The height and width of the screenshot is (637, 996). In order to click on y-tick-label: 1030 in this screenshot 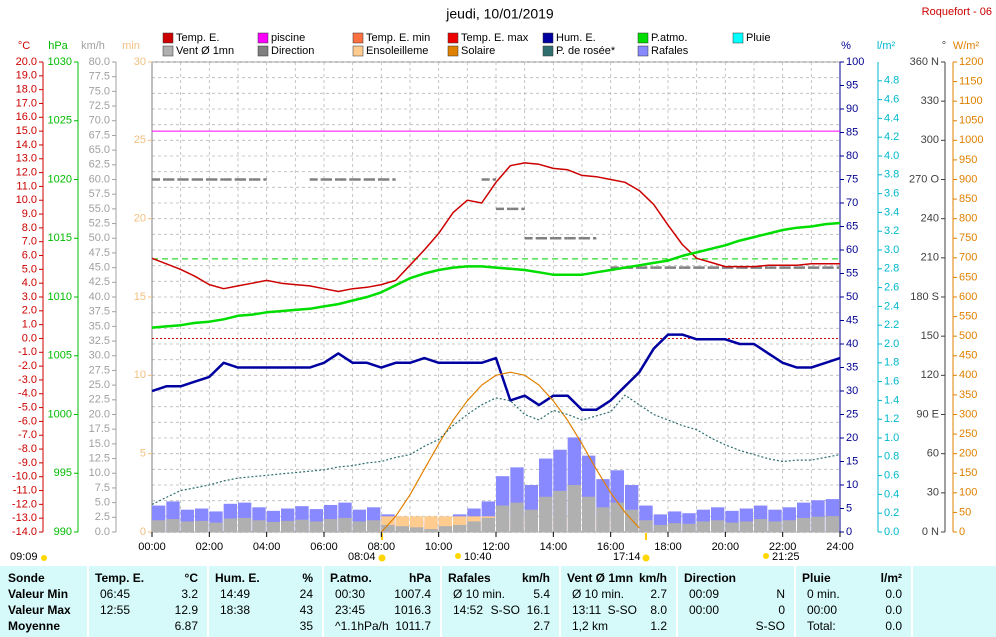, I will do `click(60, 62)`.